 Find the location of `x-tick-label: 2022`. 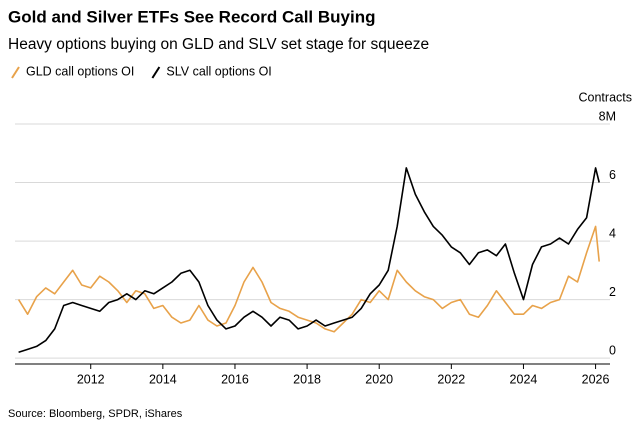

x-tick-label: 2022 is located at coordinates (451, 379).